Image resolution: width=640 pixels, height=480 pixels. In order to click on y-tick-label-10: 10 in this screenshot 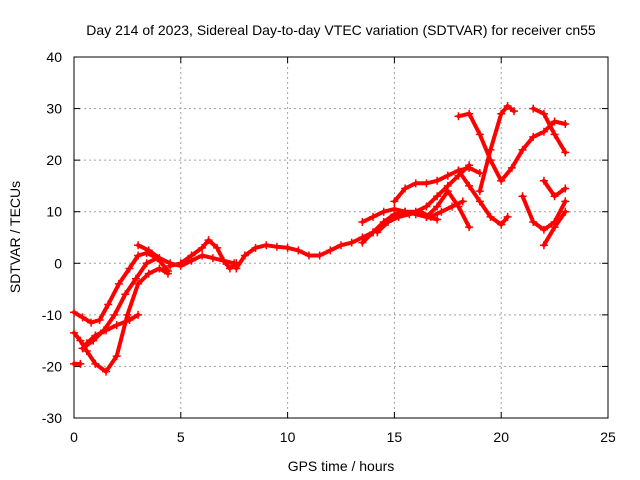, I will do `click(54, 212)`.